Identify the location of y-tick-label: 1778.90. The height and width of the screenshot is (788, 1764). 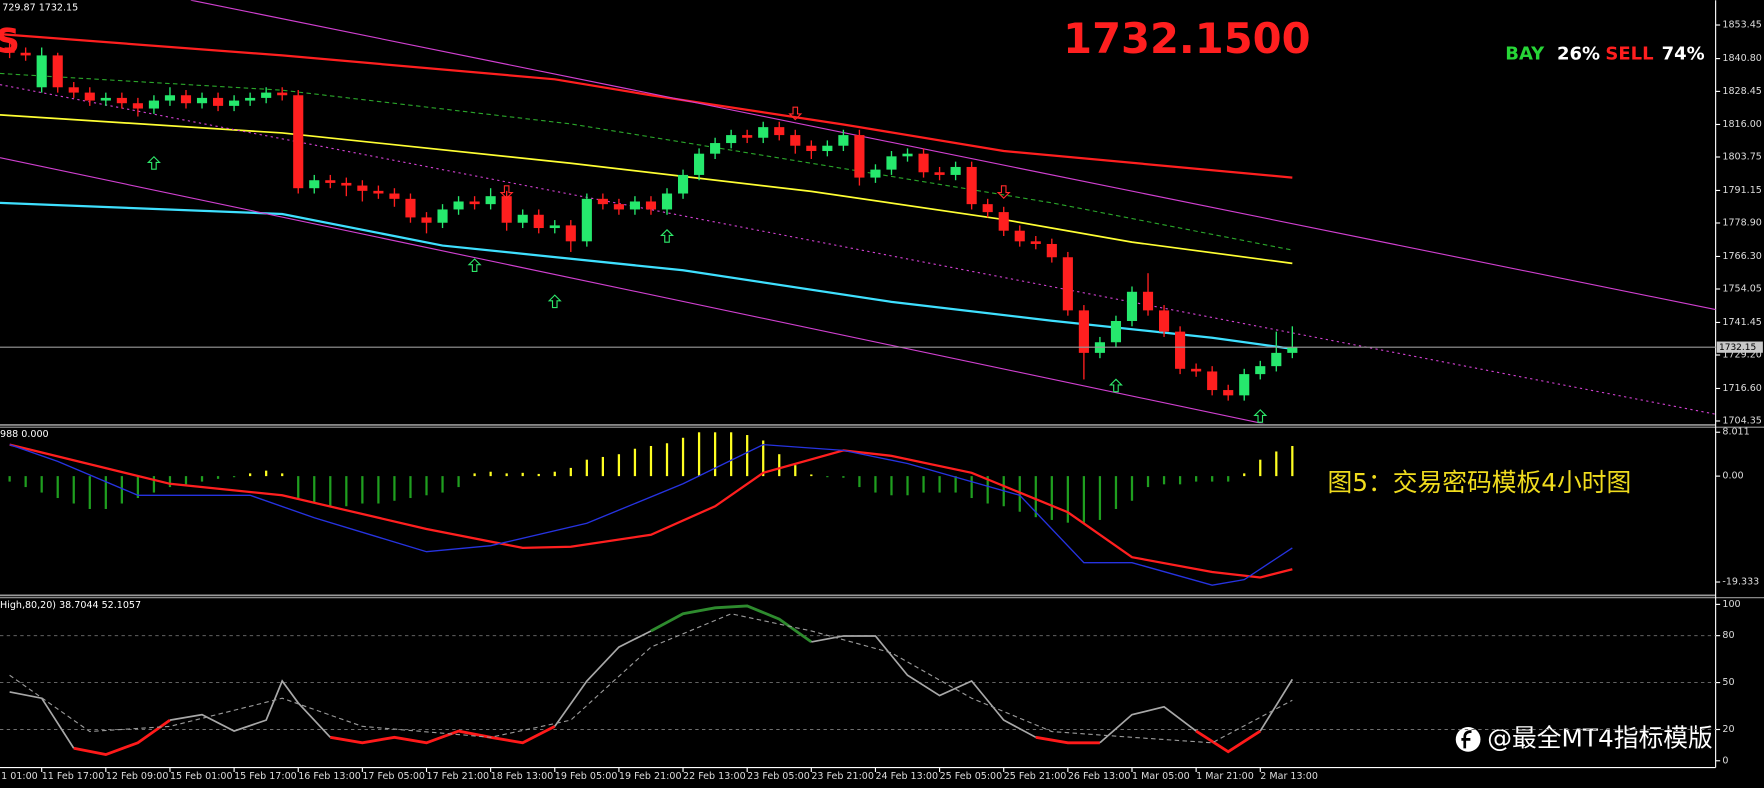
(1741, 222).